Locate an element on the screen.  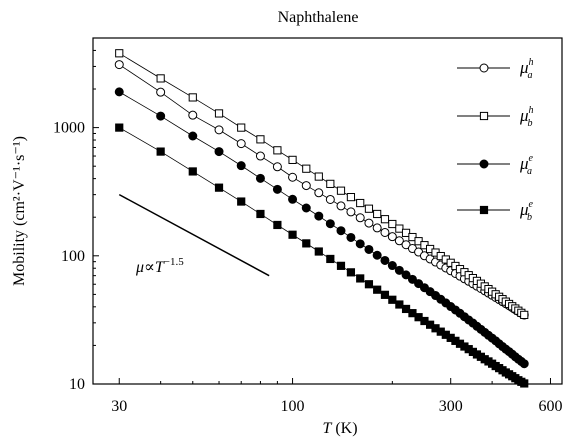
scaling-annotation-var: T is located at coordinates (160, 267).